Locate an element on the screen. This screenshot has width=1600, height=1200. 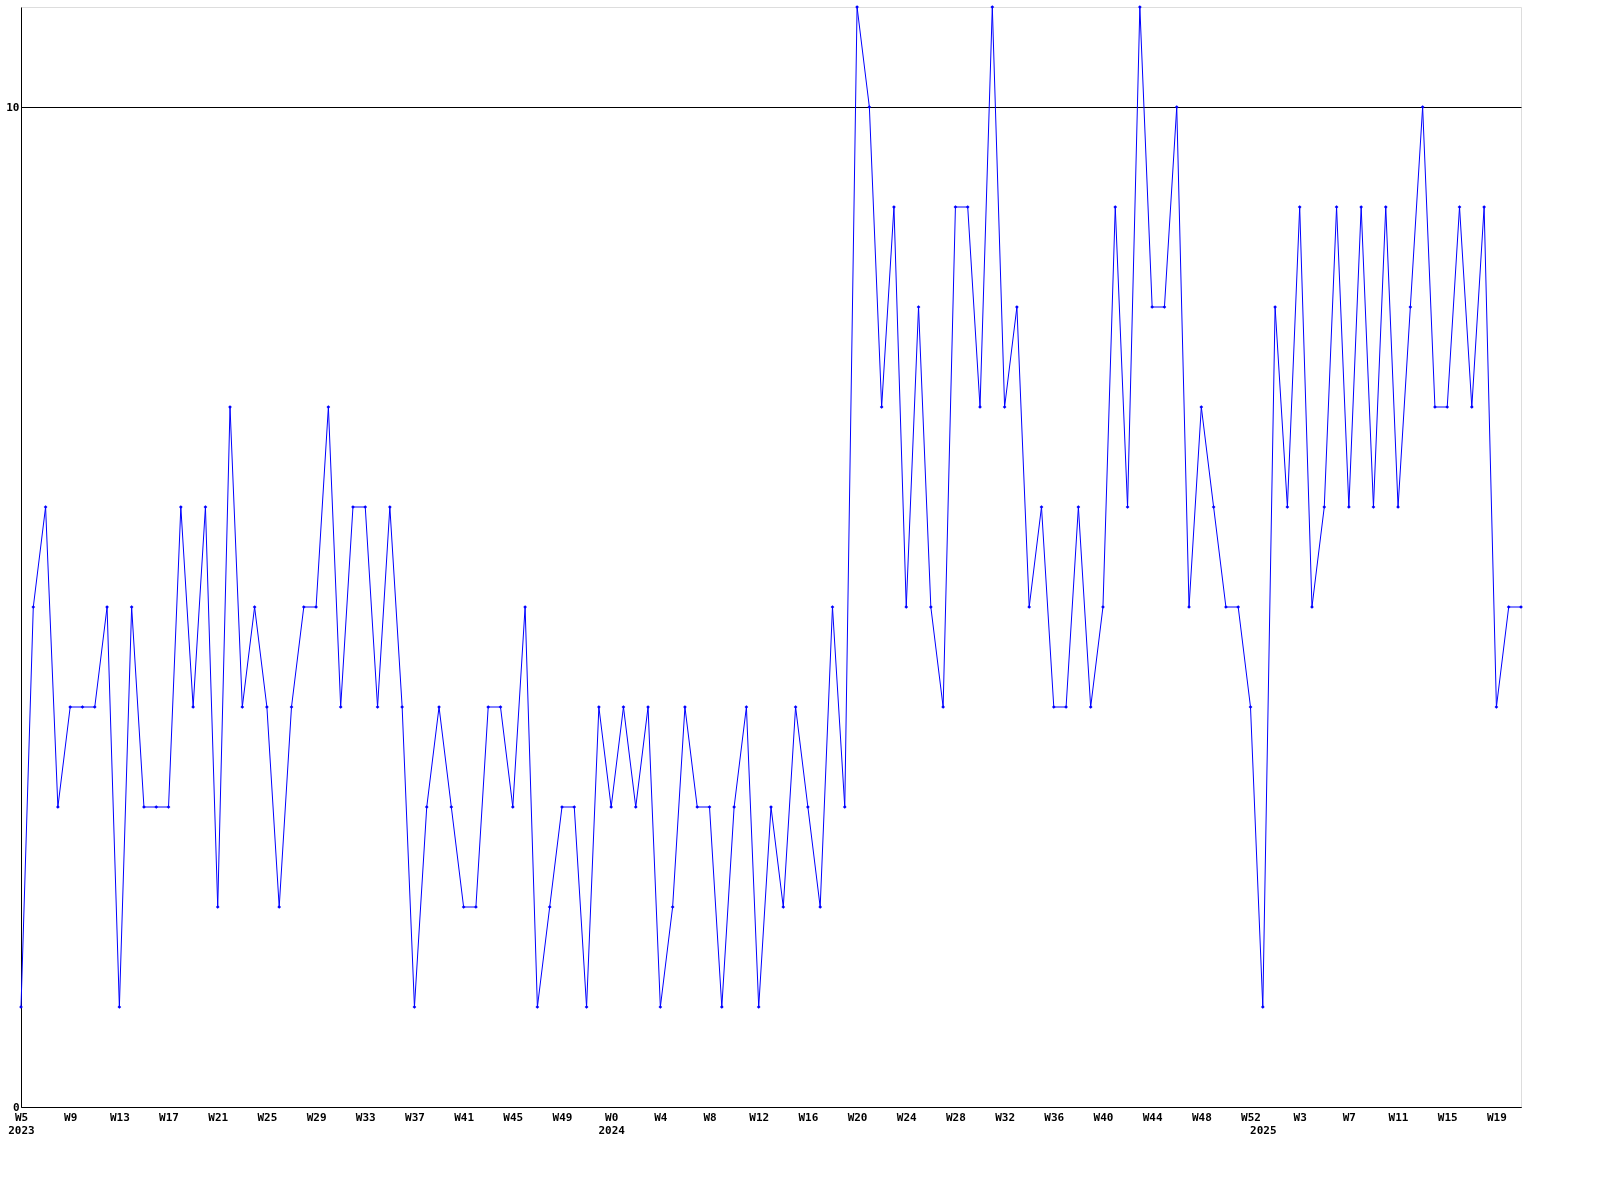
x-tick-label: W25 is located at coordinates (267, 1117).